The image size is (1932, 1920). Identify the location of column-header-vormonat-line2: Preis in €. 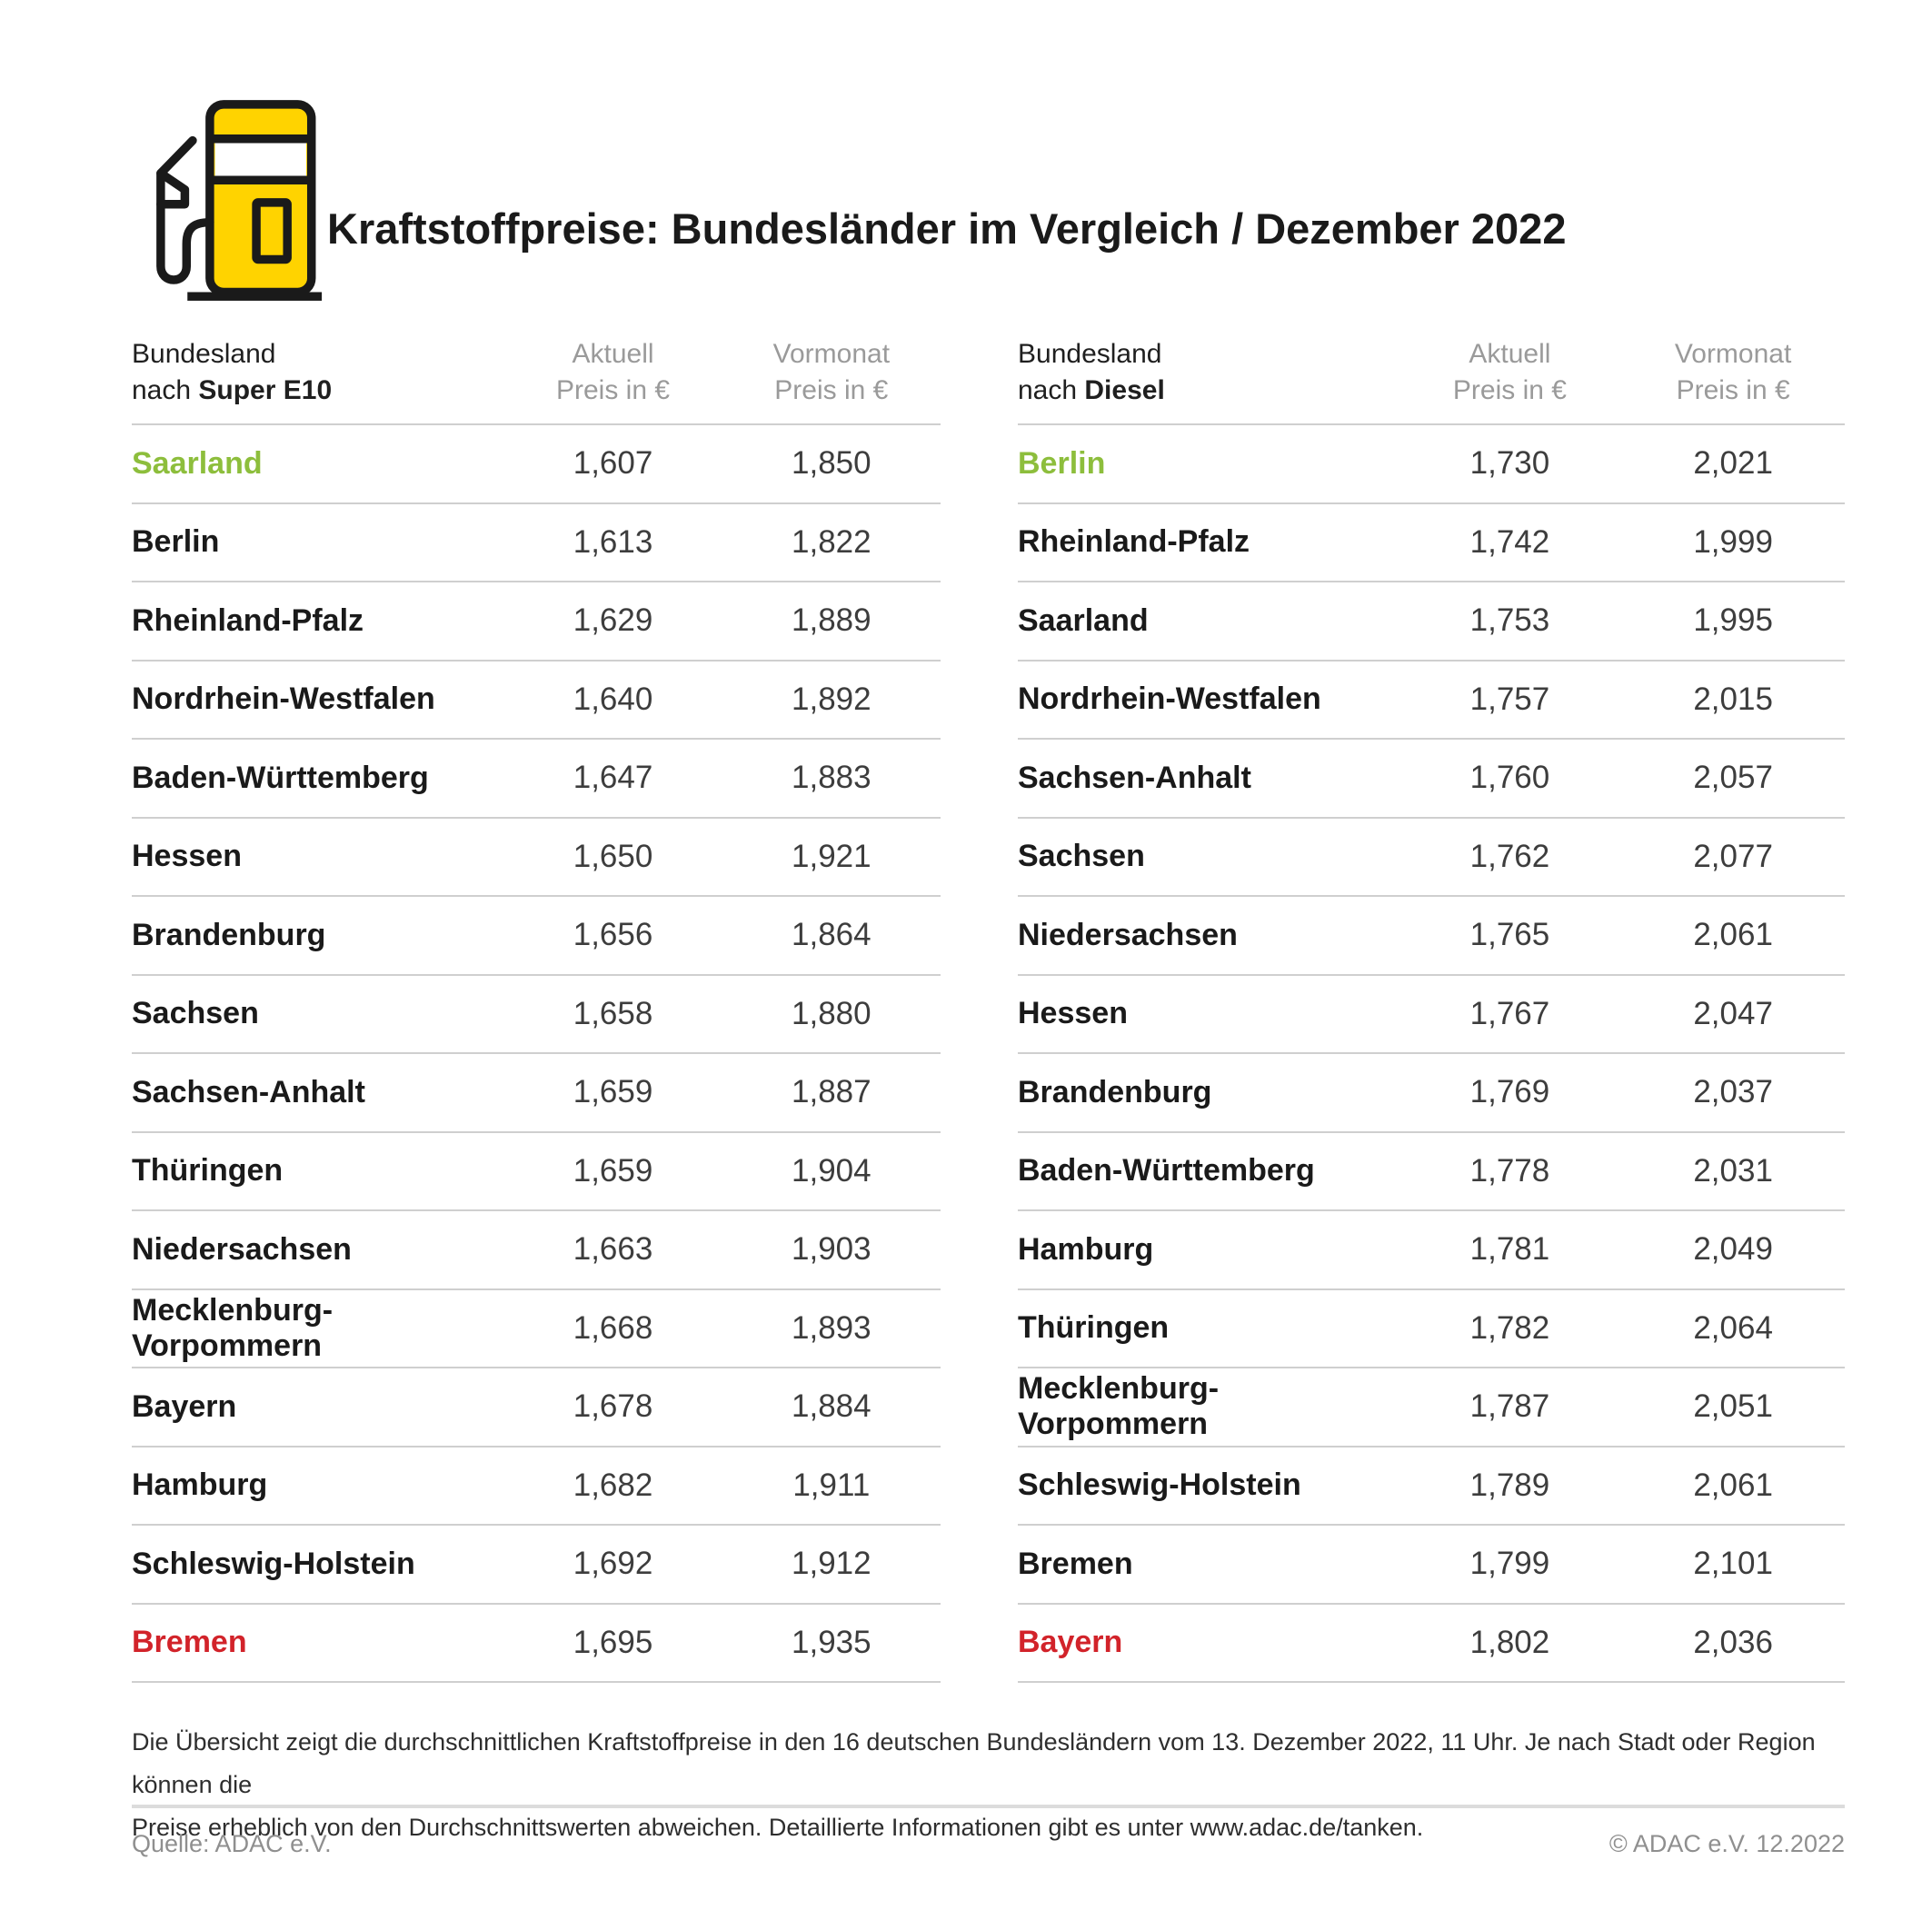
(832, 390).